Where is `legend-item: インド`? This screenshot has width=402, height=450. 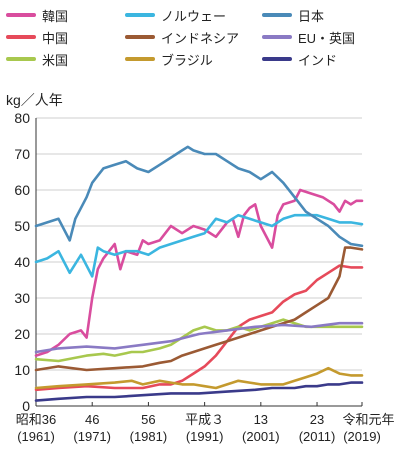 legend-item: インド is located at coordinates (299, 59).